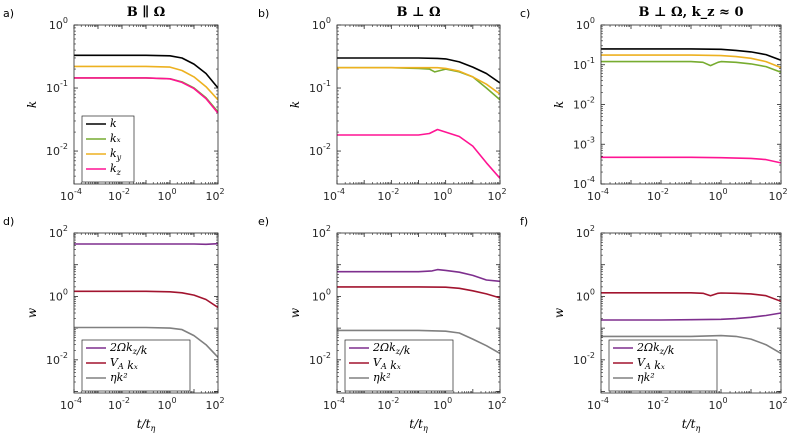 The image size is (793, 433). What do you see at coordinates (418, 292) in the screenshot?
I see `series-line-VAkx` at bounding box center [418, 292].